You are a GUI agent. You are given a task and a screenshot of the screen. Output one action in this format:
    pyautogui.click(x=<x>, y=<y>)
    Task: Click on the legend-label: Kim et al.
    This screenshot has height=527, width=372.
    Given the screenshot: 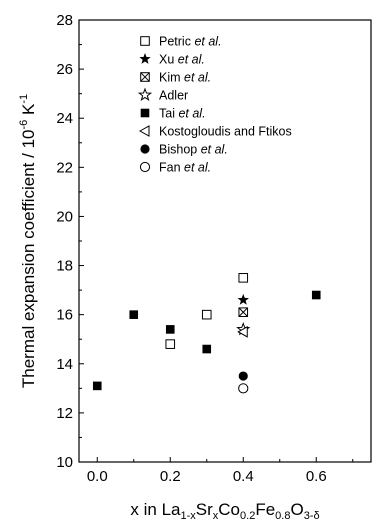 What is the action you would take?
    pyautogui.click(x=185, y=78)
    